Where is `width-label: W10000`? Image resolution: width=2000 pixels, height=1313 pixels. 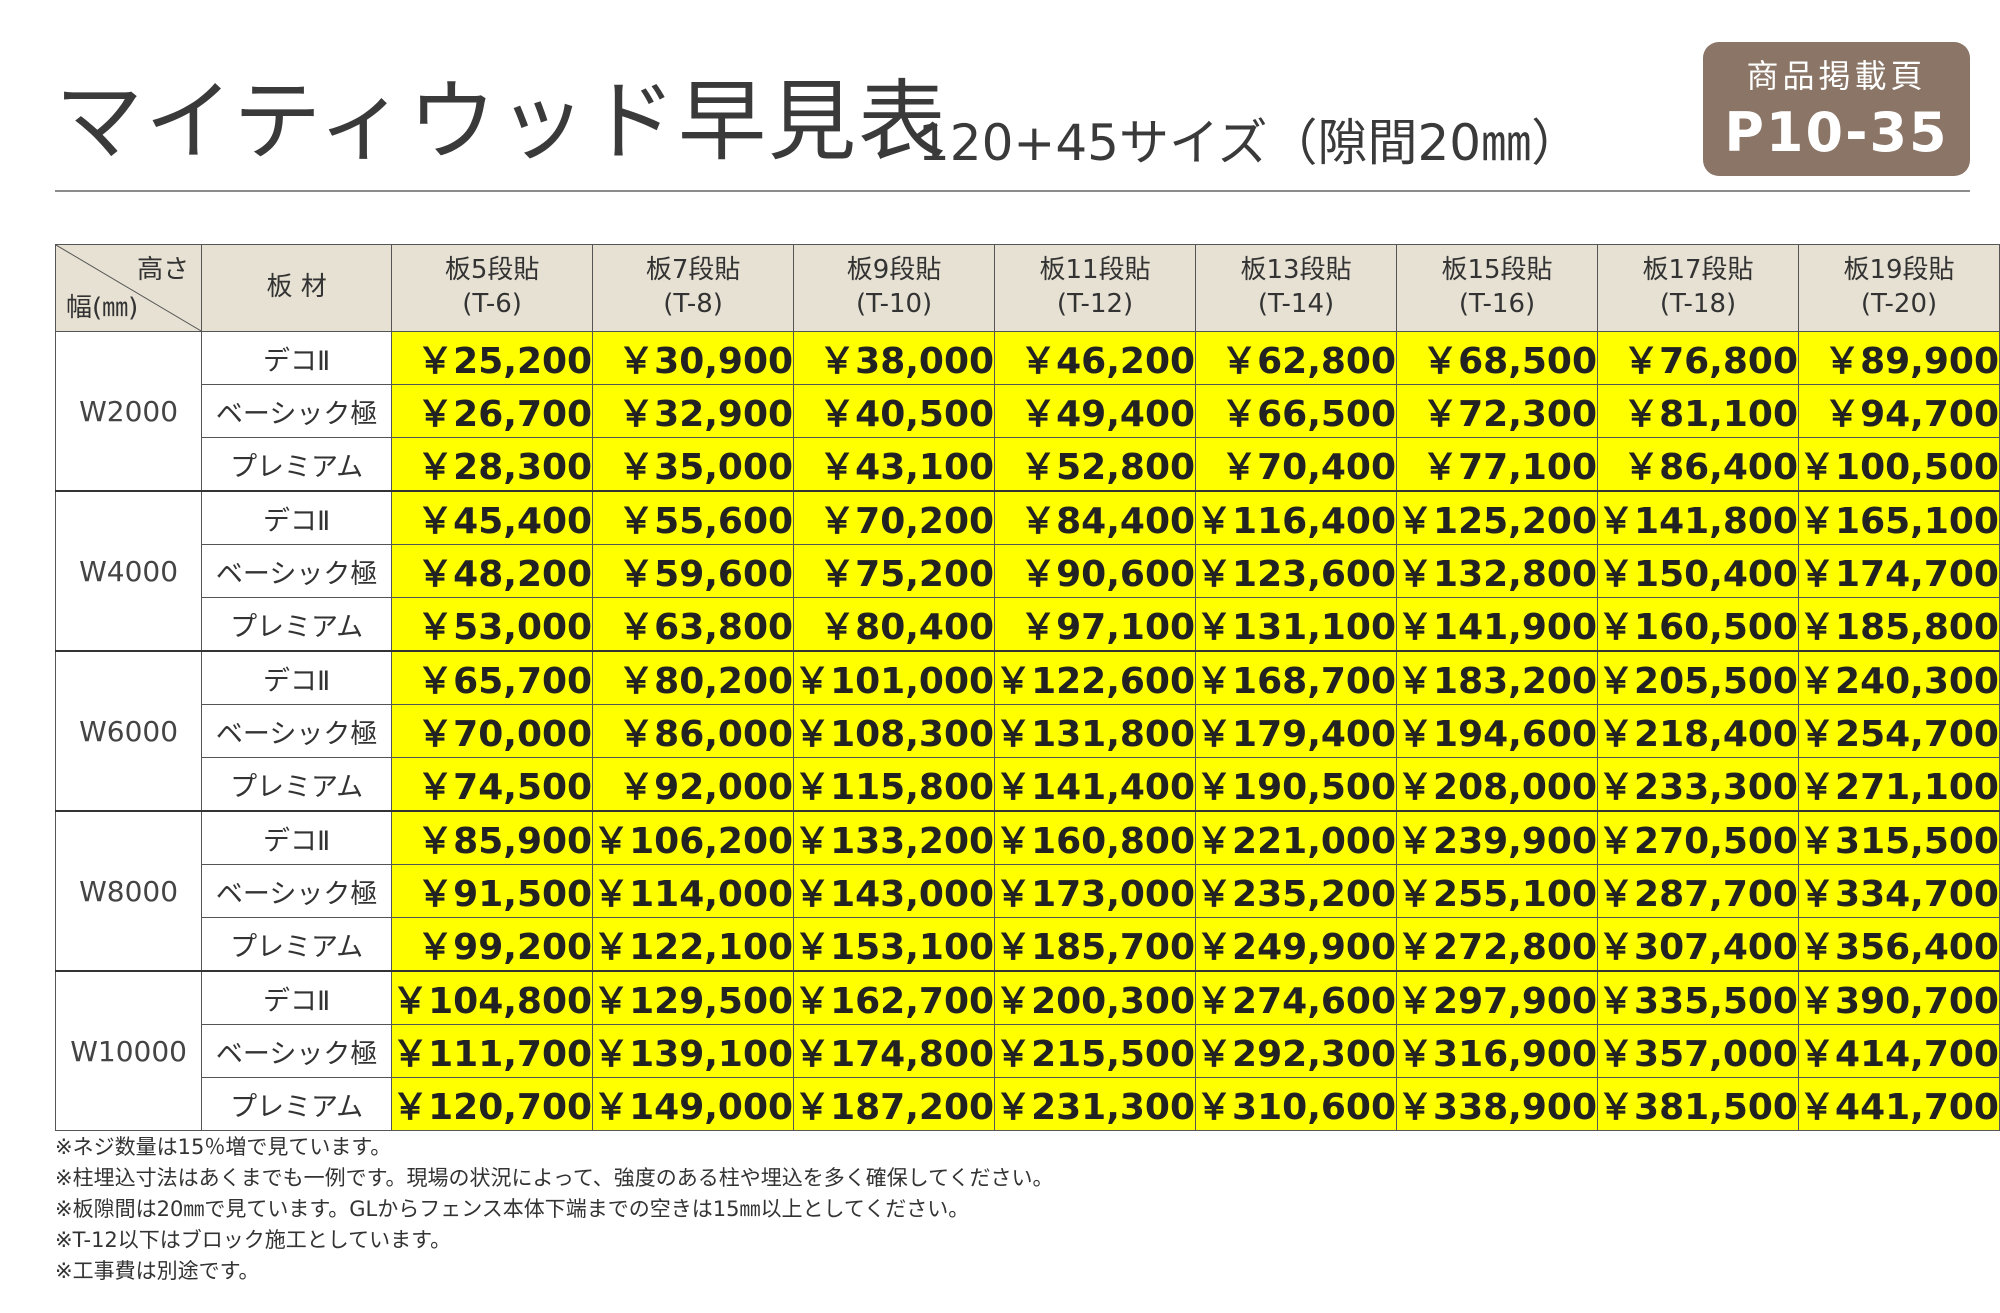 width-label: W10000 is located at coordinates (128, 1050).